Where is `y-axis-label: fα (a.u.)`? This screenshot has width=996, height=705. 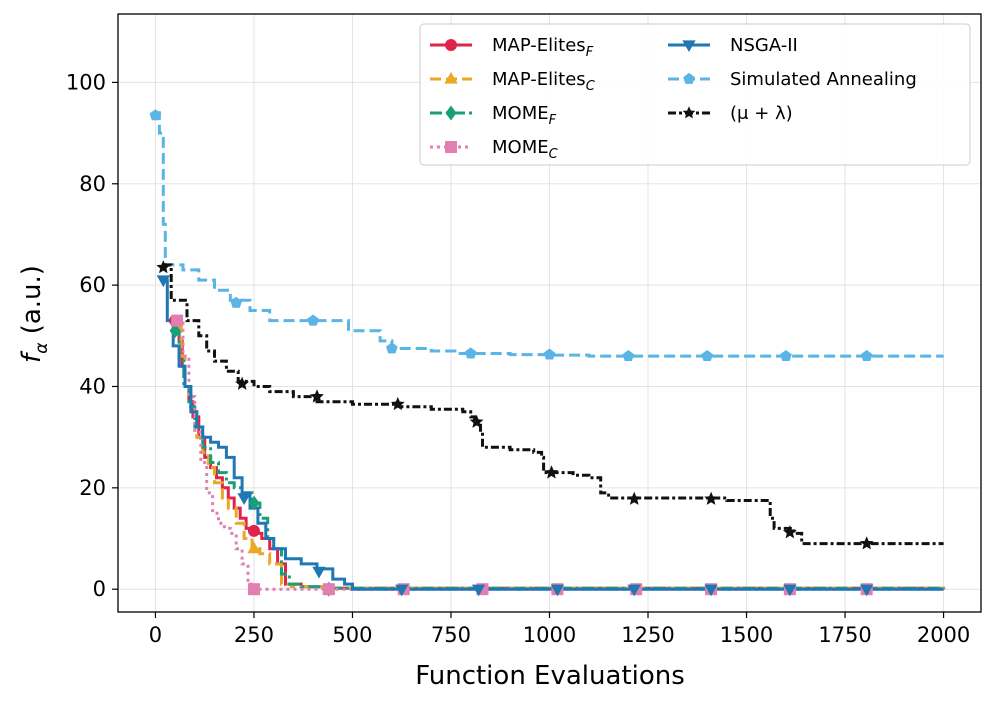 y-axis-label: fα (a.u.) is located at coordinates (34, 314).